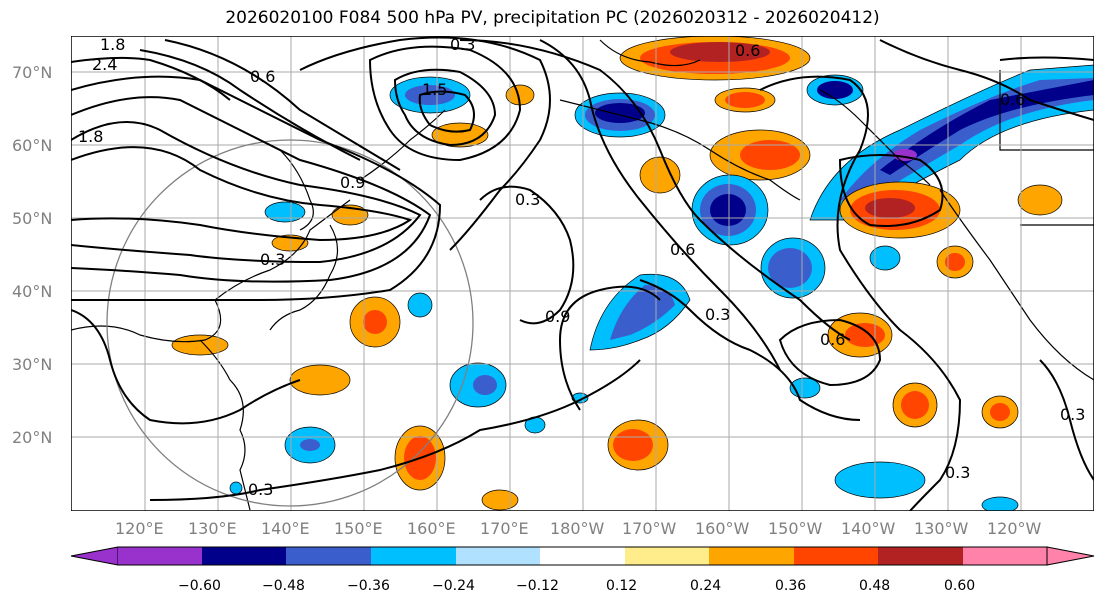  Describe the element at coordinates (139, 528) in the screenshot. I see `lon-label: 120°E` at that location.